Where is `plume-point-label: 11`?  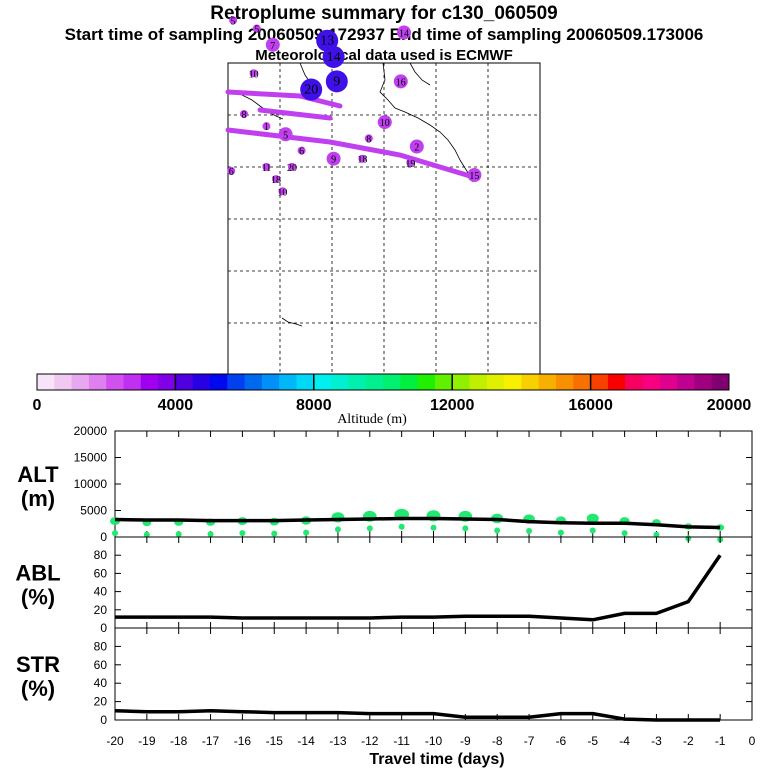
plume-point-label: 11 is located at coordinates (267, 168).